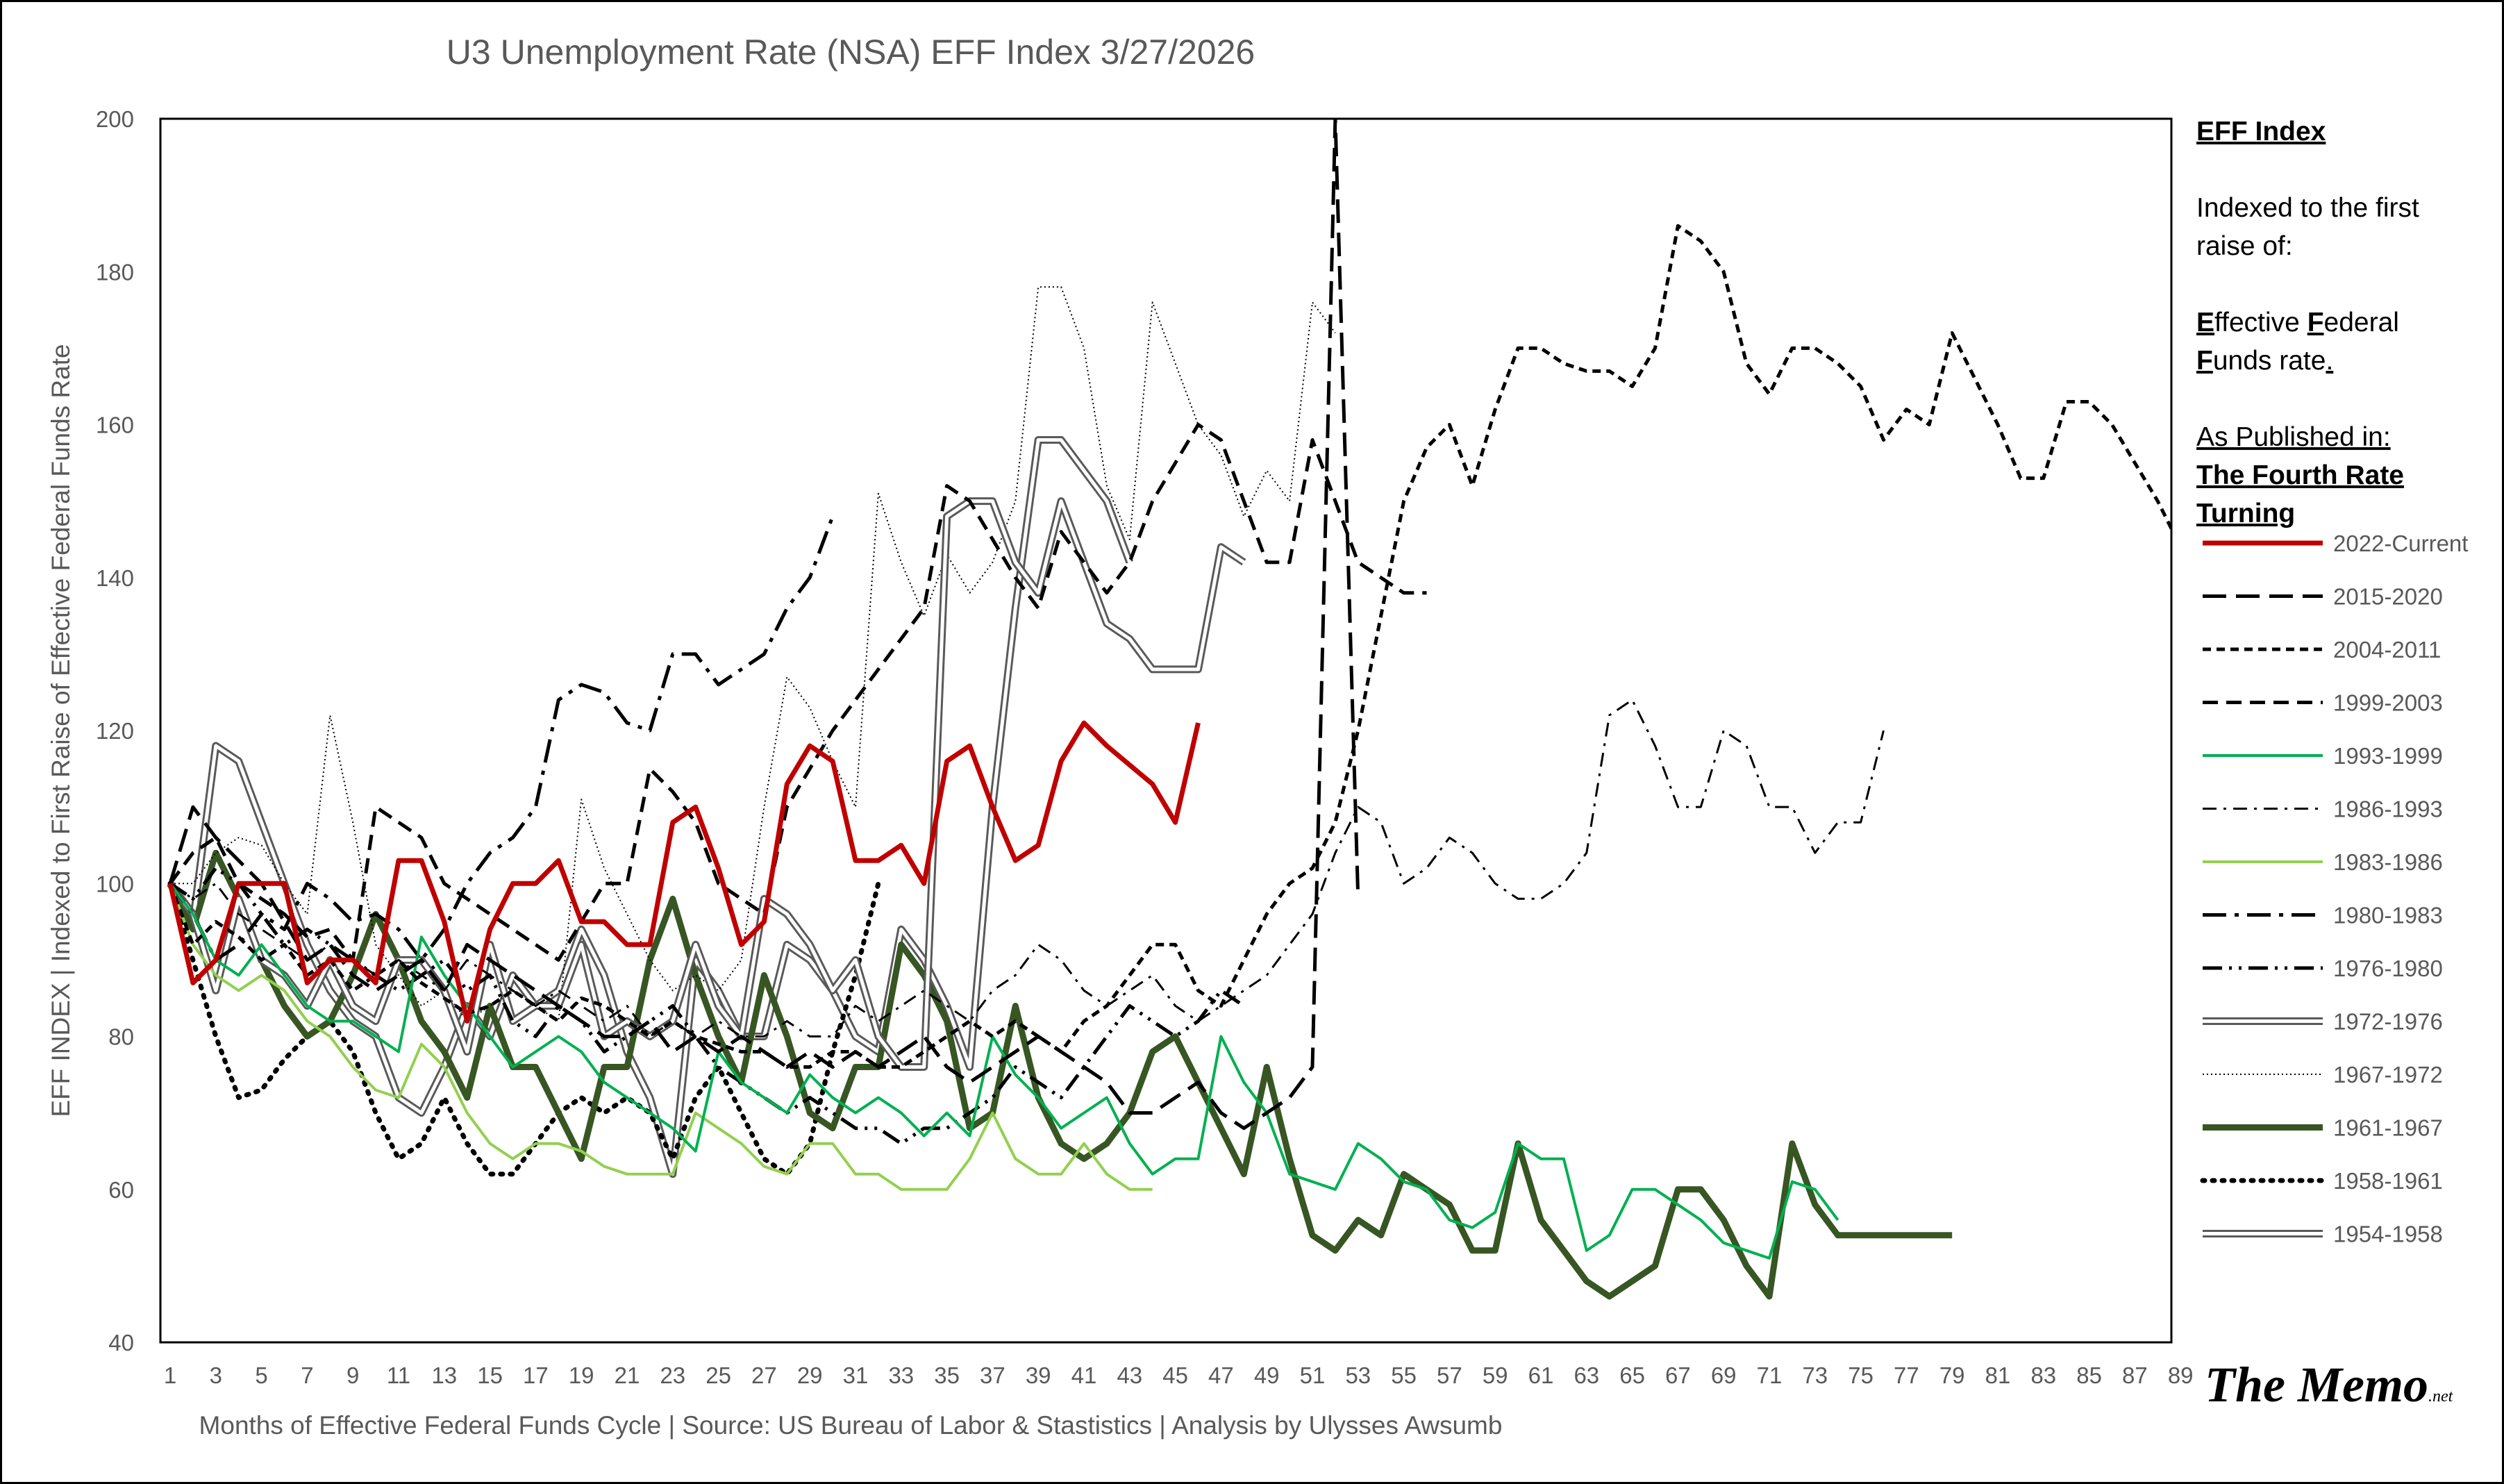 The image size is (2504, 1484). What do you see at coordinates (261, 1375) in the screenshot?
I see `x-tick-label: 5` at bounding box center [261, 1375].